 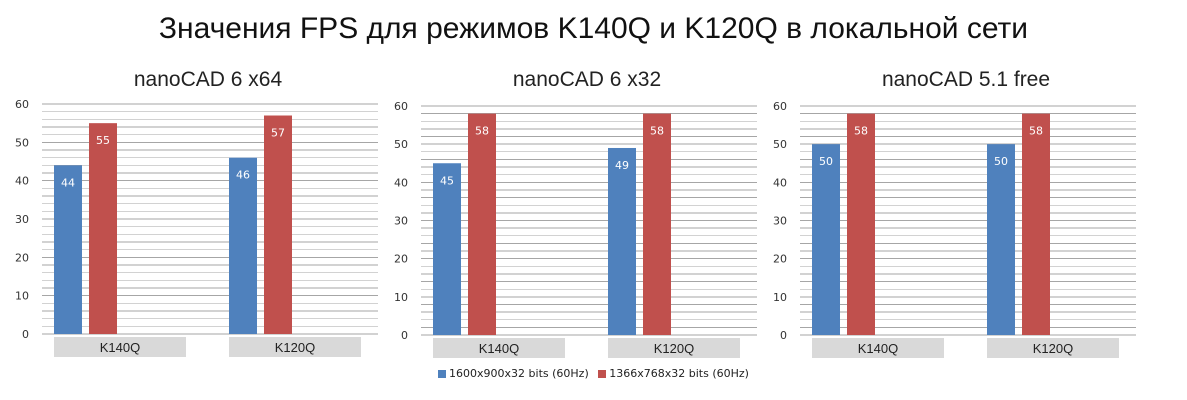 I want to click on chart-title: nanoCAD 6 x64, so click(x=208, y=79).